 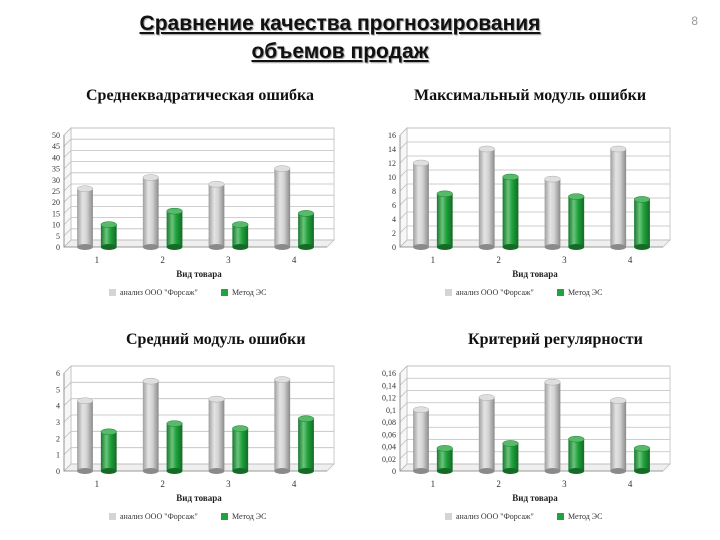 What do you see at coordinates (340, 51) in the screenshot?
I see `slide-title-line-2: объемов продаж` at bounding box center [340, 51].